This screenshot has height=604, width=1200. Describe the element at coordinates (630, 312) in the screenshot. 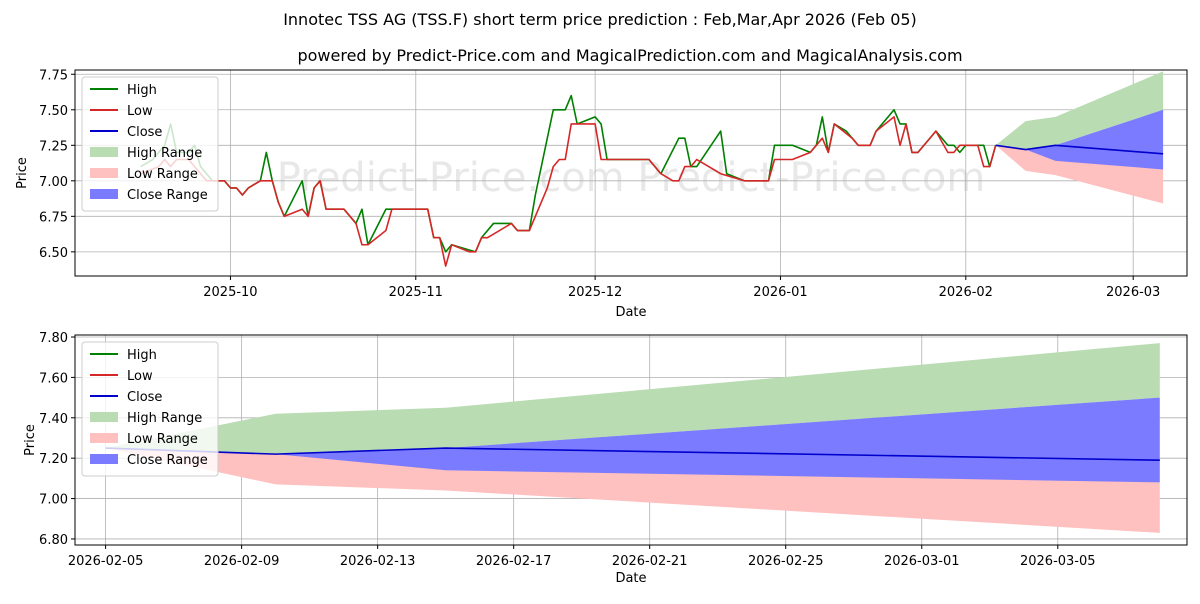

I see `top-x-axis-label: Date` at that location.